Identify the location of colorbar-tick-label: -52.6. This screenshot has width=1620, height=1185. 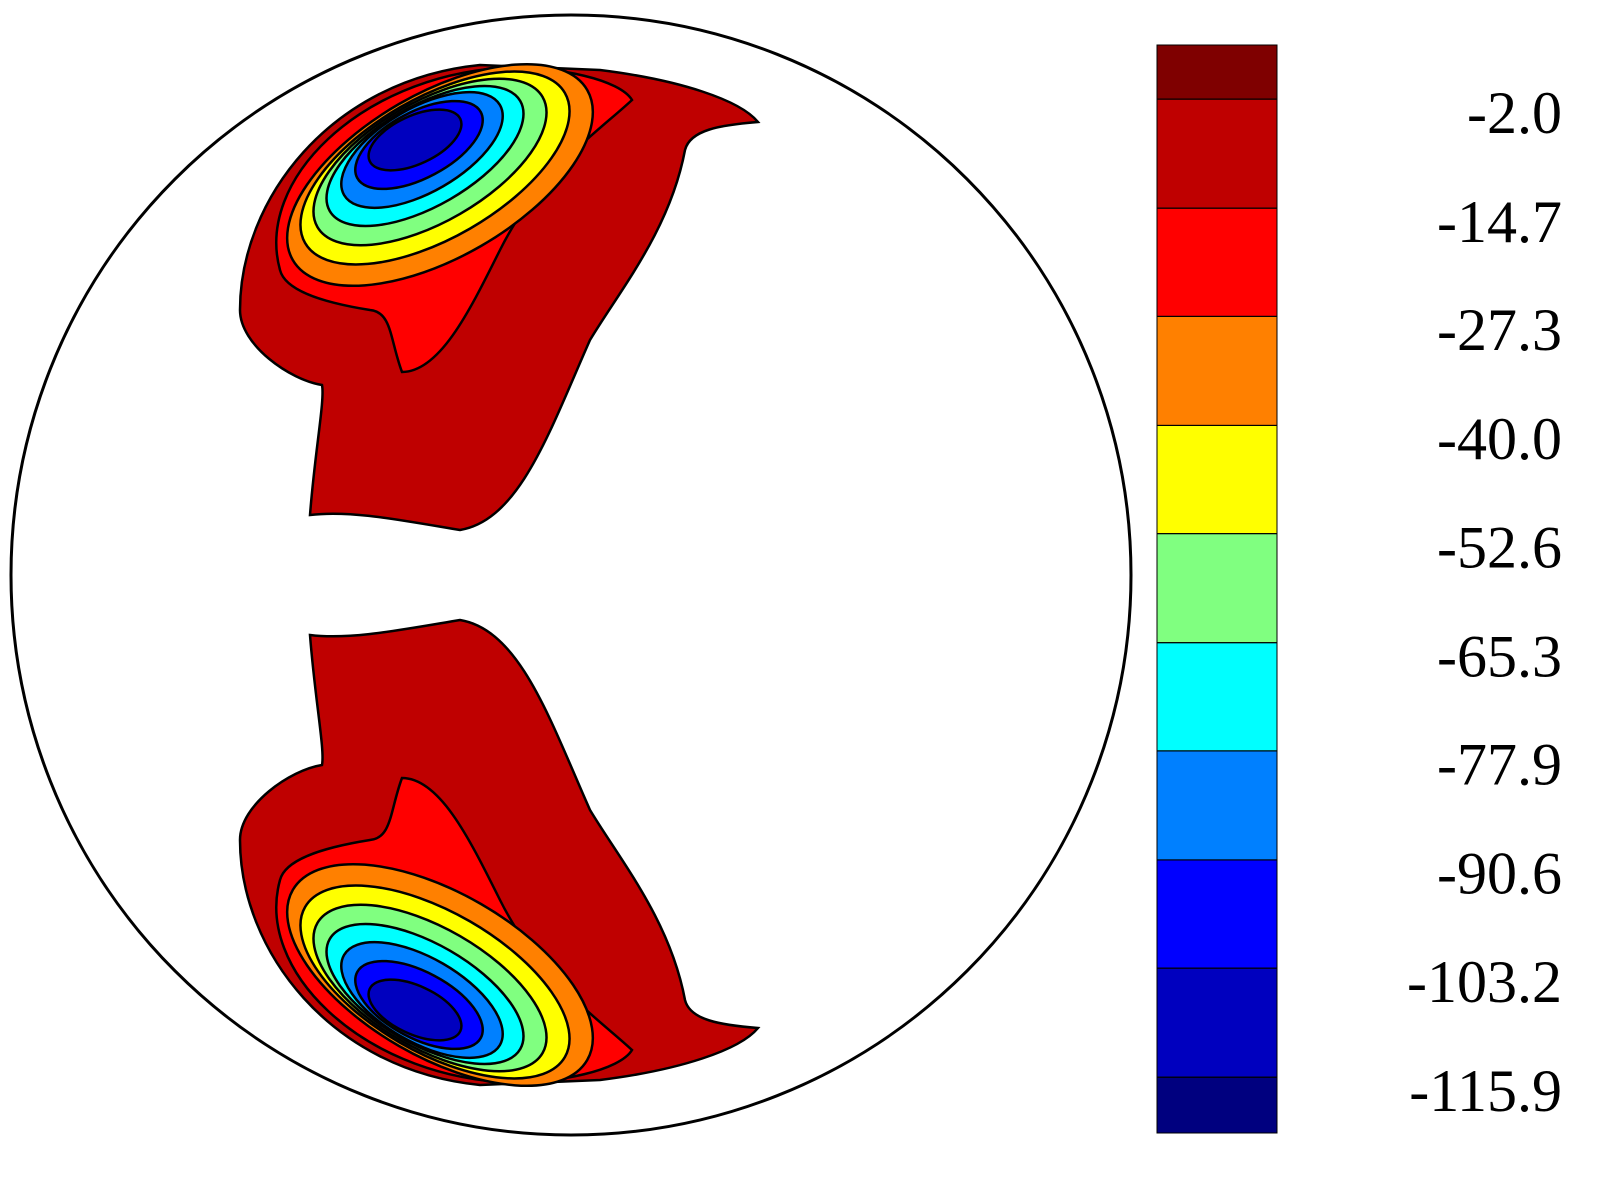
(1499, 547).